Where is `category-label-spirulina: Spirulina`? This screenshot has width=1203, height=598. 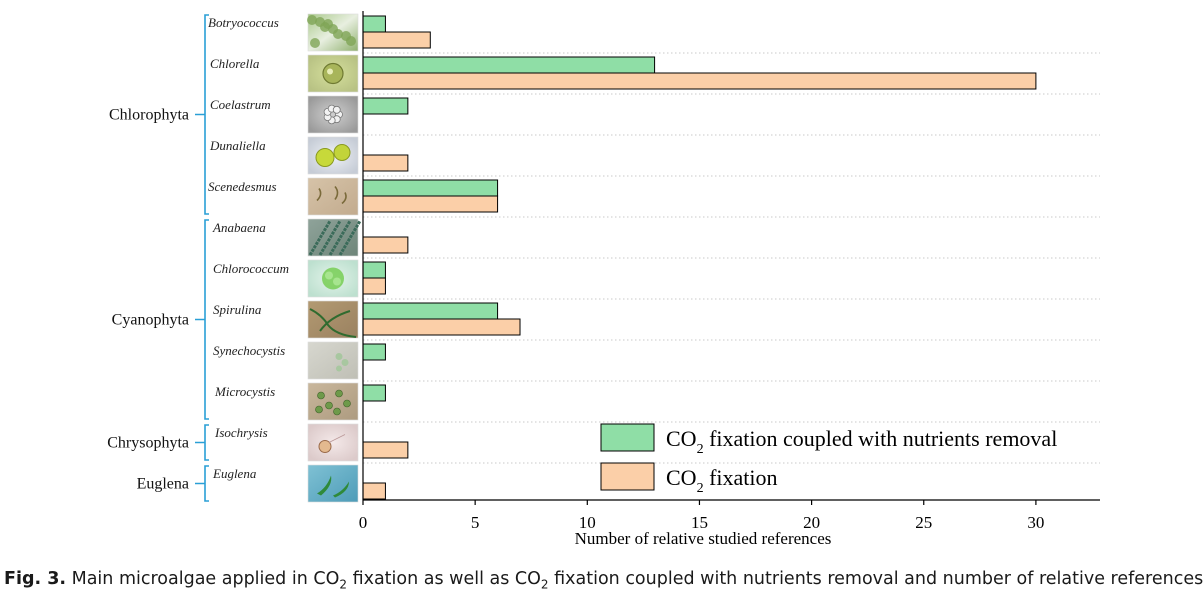 category-label-spirulina: Spirulina is located at coordinates (237, 309).